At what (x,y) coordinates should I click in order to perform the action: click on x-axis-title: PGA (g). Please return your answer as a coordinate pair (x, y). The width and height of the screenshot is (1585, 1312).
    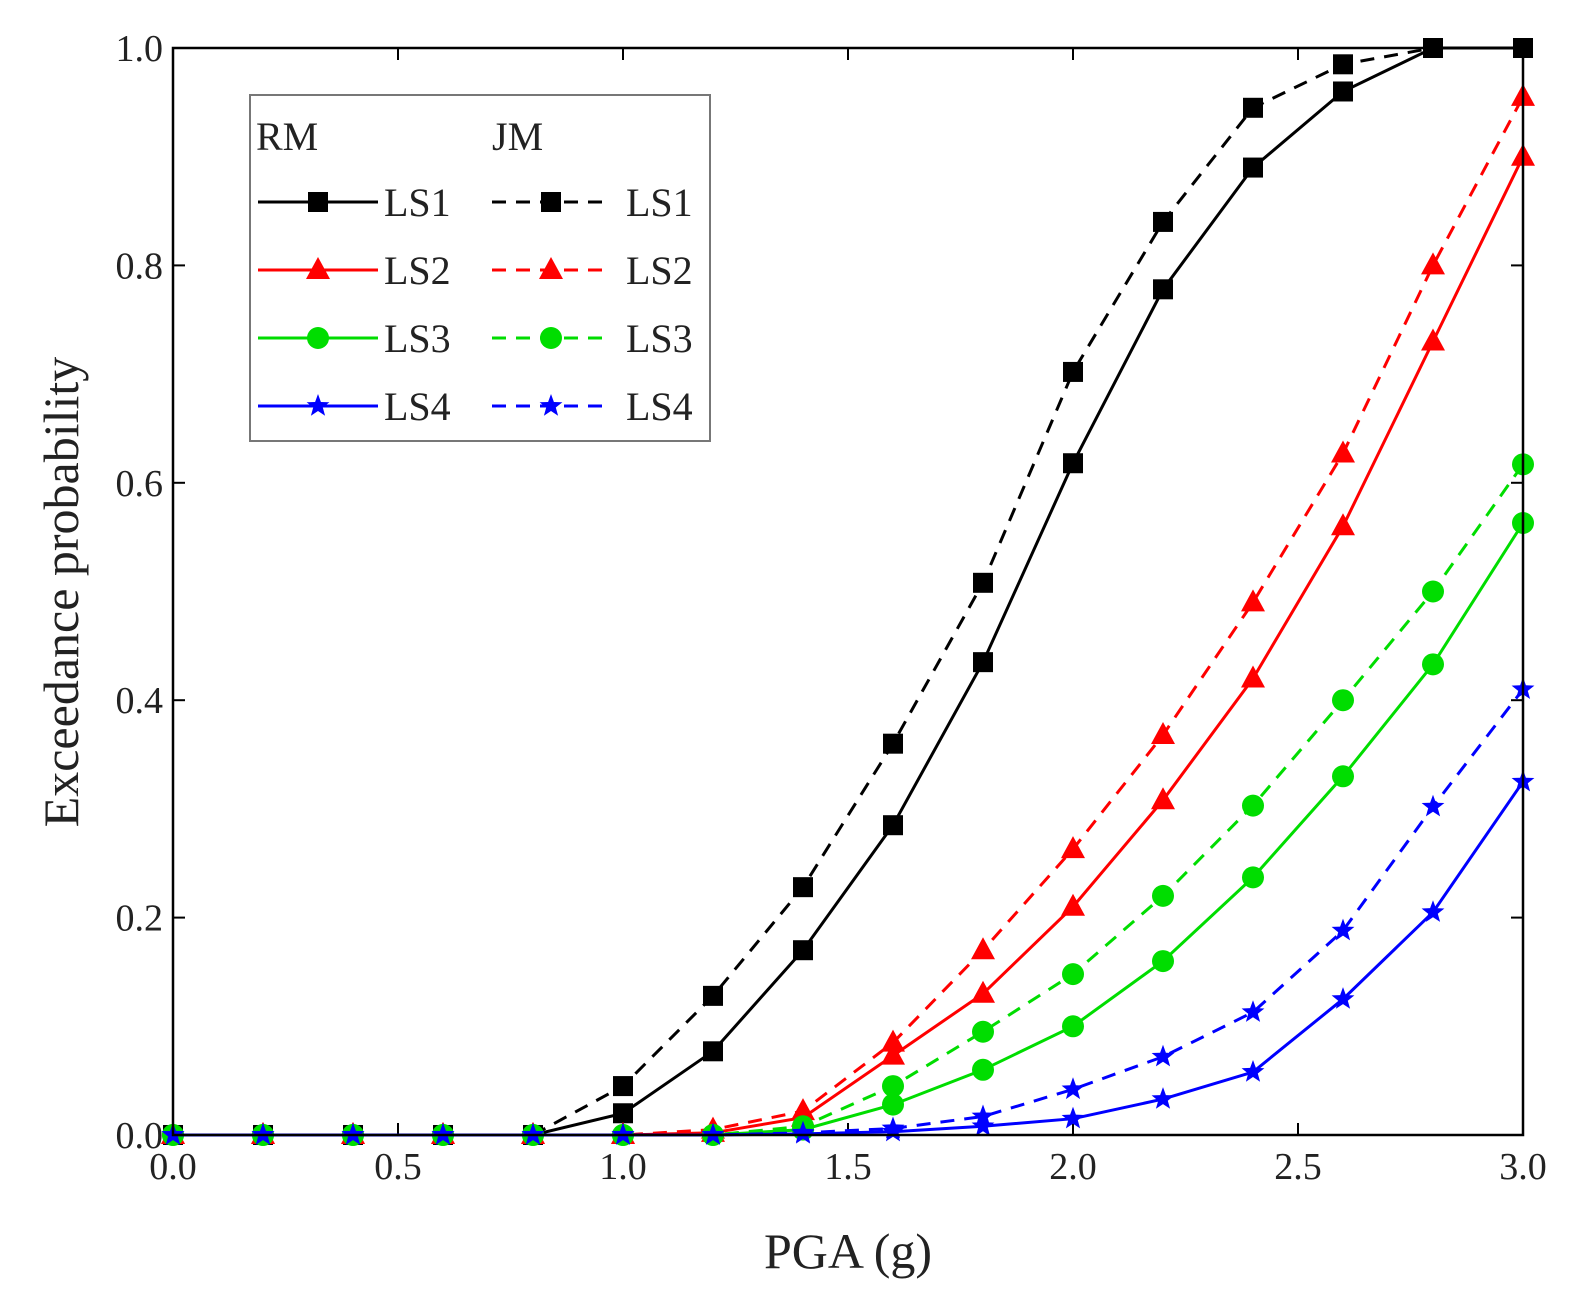
    Looking at the image, I should click on (848, 1251).